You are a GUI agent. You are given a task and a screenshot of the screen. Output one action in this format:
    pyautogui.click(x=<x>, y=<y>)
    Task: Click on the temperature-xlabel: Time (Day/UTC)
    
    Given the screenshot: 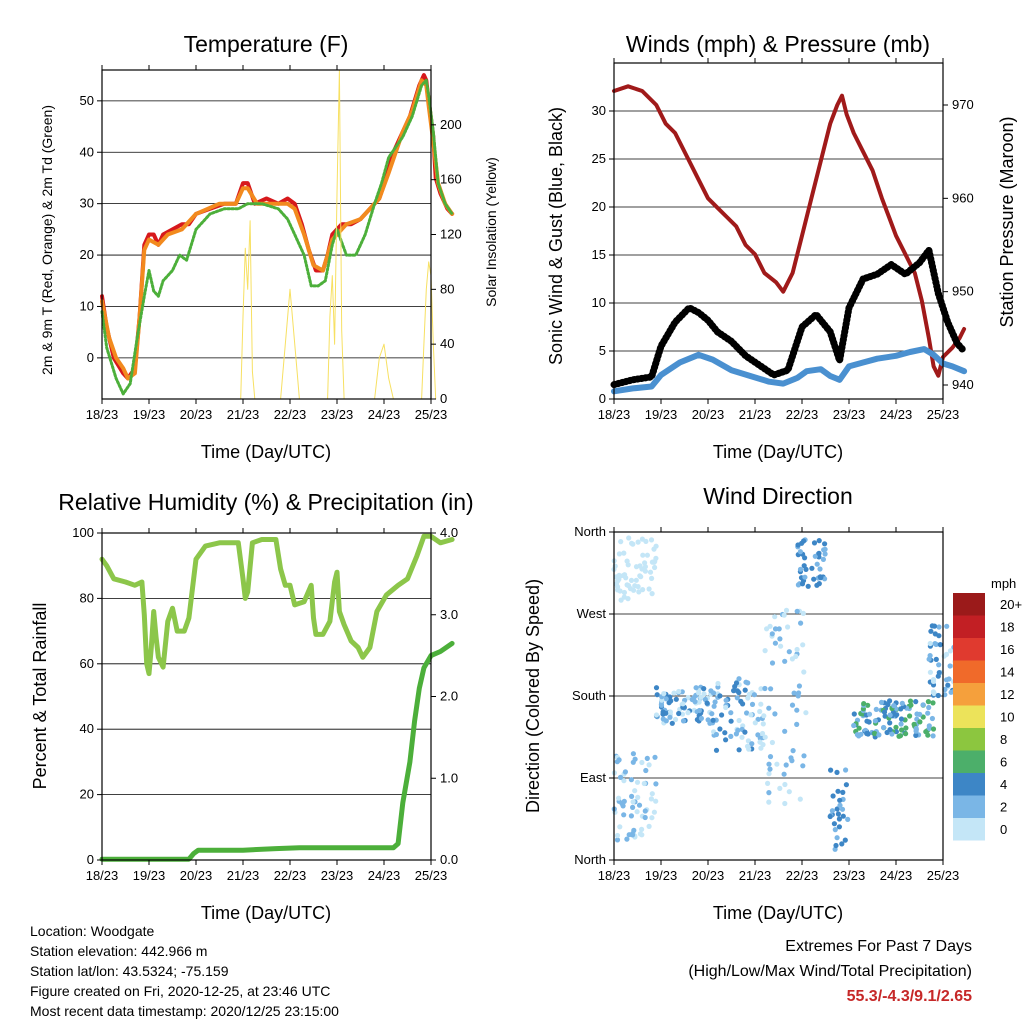 What is the action you would take?
    pyautogui.click(x=266, y=452)
    